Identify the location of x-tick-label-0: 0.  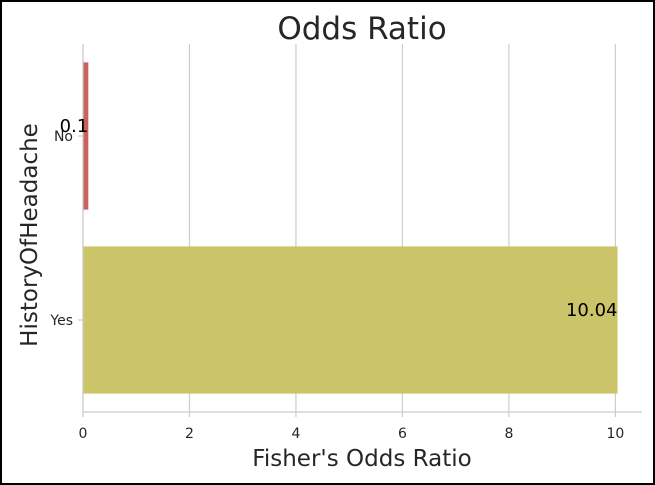
(83, 434).